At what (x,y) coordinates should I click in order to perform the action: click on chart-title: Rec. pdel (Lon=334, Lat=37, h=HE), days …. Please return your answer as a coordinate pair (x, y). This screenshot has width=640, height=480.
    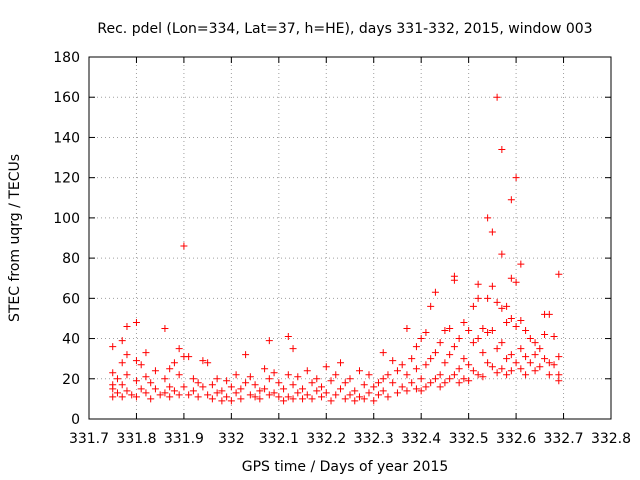
    Looking at the image, I should click on (344, 29).